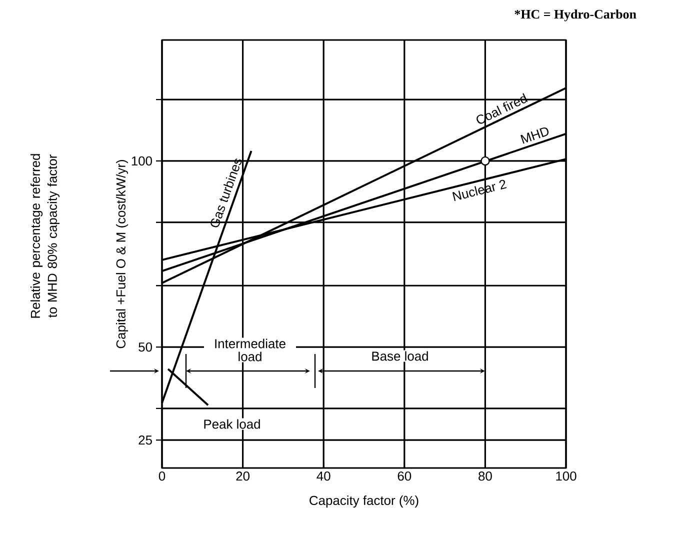 This screenshot has height=536, width=675. What do you see at coordinates (479, 191) in the screenshot?
I see `text: Nuclear 2` at bounding box center [479, 191].